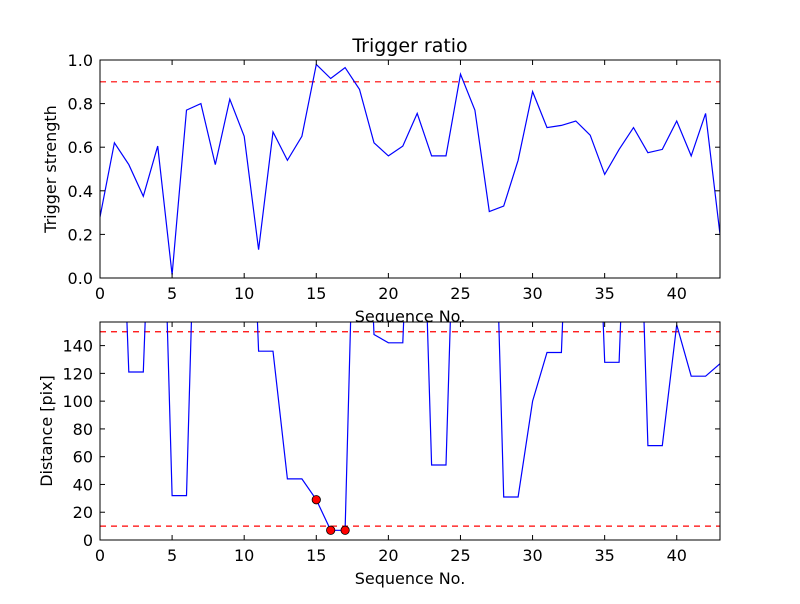 The width and height of the screenshot is (800, 604). What do you see at coordinates (83, 457) in the screenshot?
I see `y-tick-label: 60` at bounding box center [83, 457].